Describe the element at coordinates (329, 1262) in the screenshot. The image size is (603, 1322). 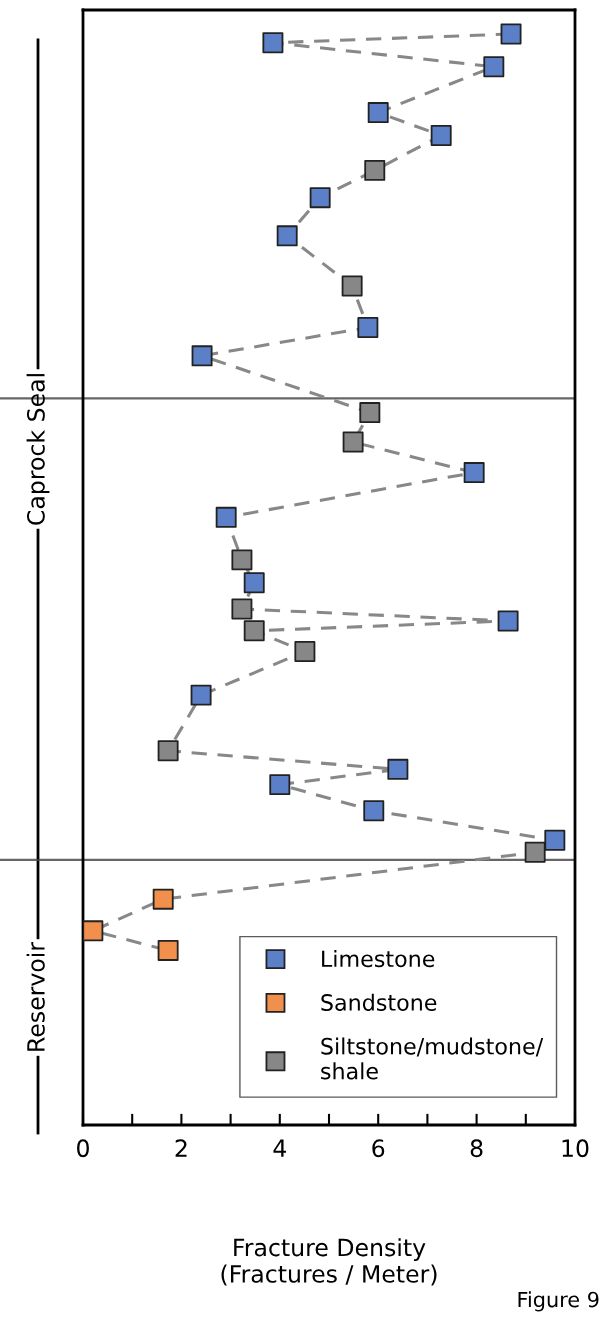
I see `x-axis-title: Fracture Density (Fractures / Meter)` at that location.